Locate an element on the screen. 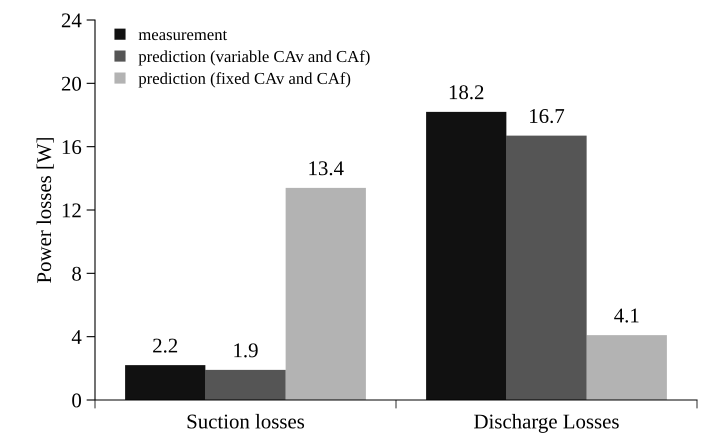 The width and height of the screenshot is (703, 444). x-tick-label: Discharge Losses is located at coordinates (546, 423).